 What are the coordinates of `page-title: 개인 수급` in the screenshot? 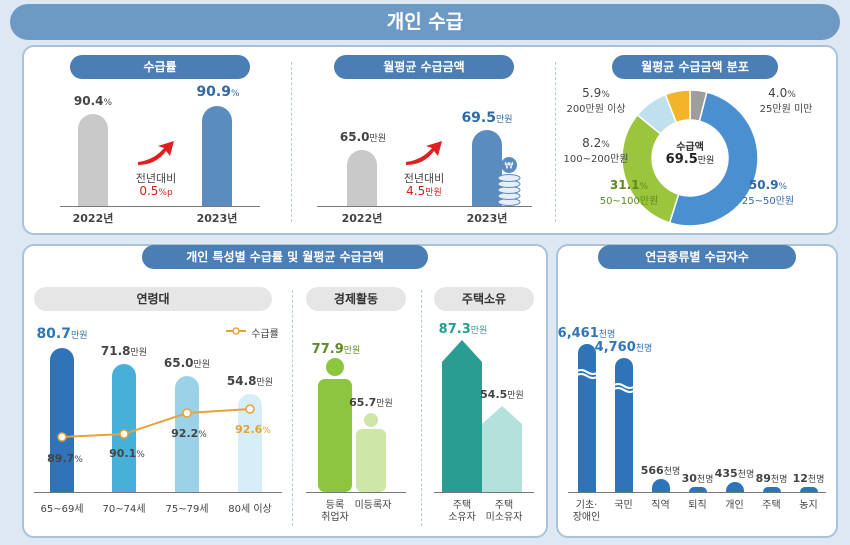 It's located at (425, 22).